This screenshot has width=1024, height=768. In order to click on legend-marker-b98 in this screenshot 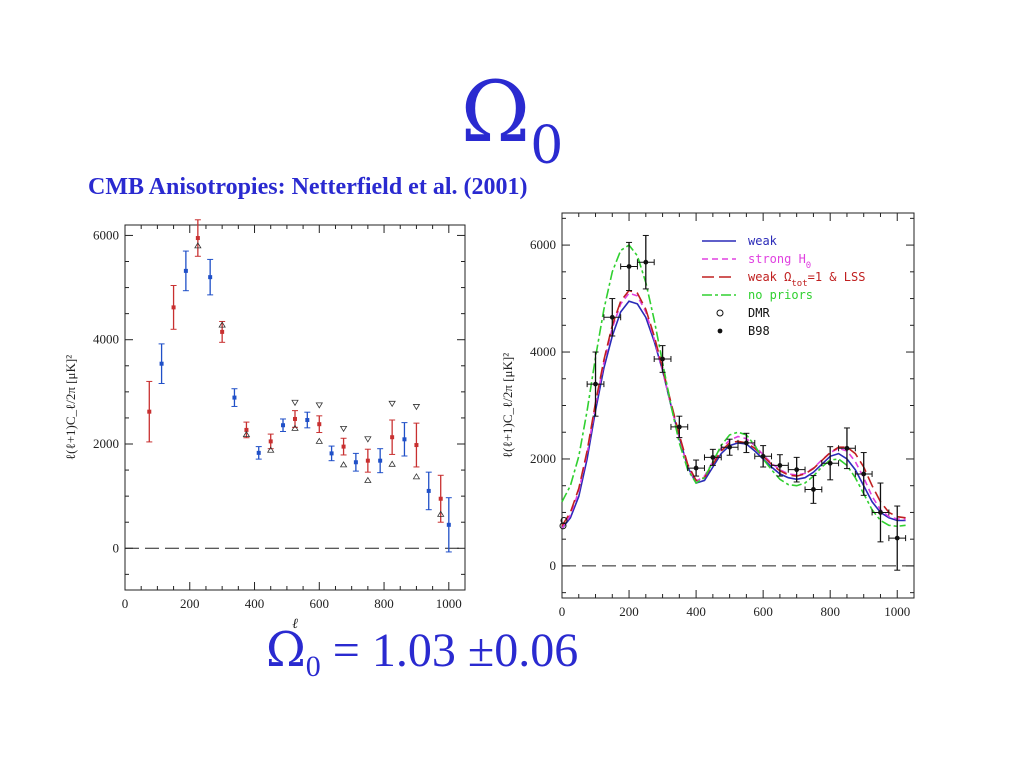, I will do `click(720, 331)`.